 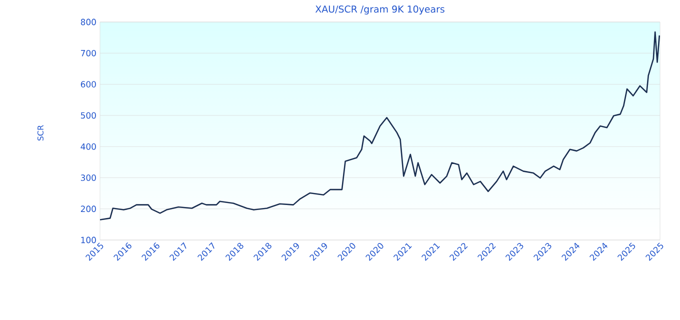 I want to click on y-tick-label: 400, so click(x=88, y=146).